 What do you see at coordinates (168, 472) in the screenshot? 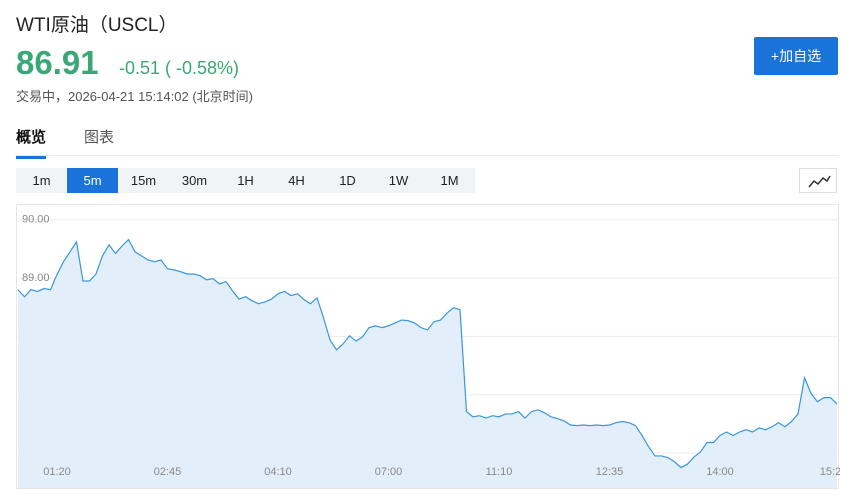
I see `x-tick-label: 02:45` at bounding box center [168, 472].